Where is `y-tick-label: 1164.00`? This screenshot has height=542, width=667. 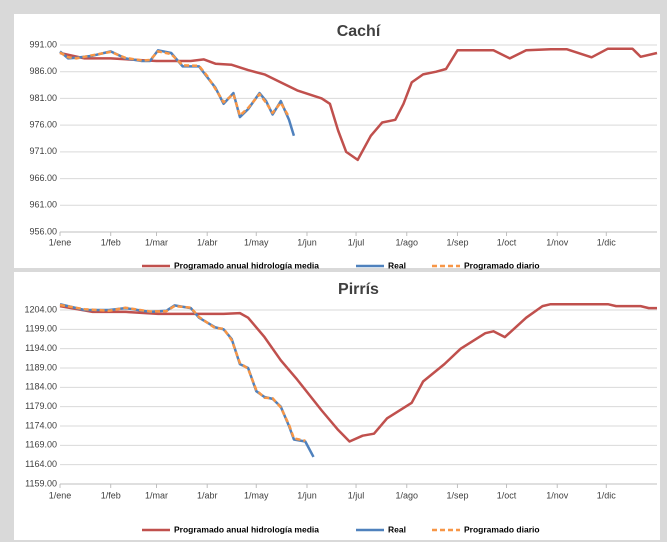
y-tick-label: 1164.00 is located at coordinates (41, 464).